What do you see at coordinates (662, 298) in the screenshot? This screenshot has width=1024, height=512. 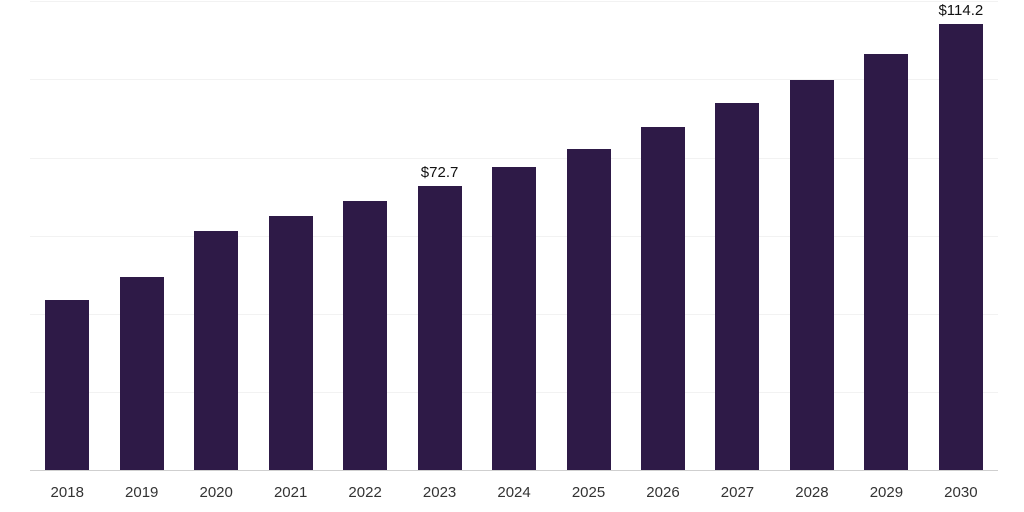 I see `bar-2026` at bounding box center [662, 298].